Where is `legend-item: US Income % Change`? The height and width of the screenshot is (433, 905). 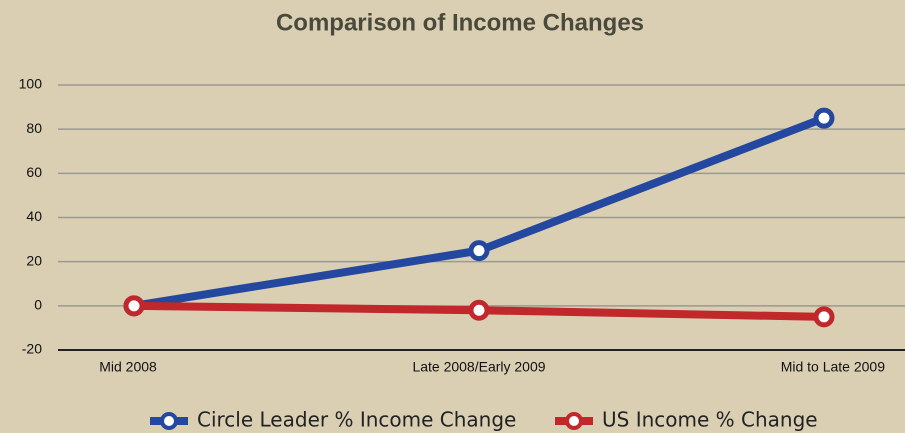
legend-item: US Income % Change is located at coordinates (686, 420).